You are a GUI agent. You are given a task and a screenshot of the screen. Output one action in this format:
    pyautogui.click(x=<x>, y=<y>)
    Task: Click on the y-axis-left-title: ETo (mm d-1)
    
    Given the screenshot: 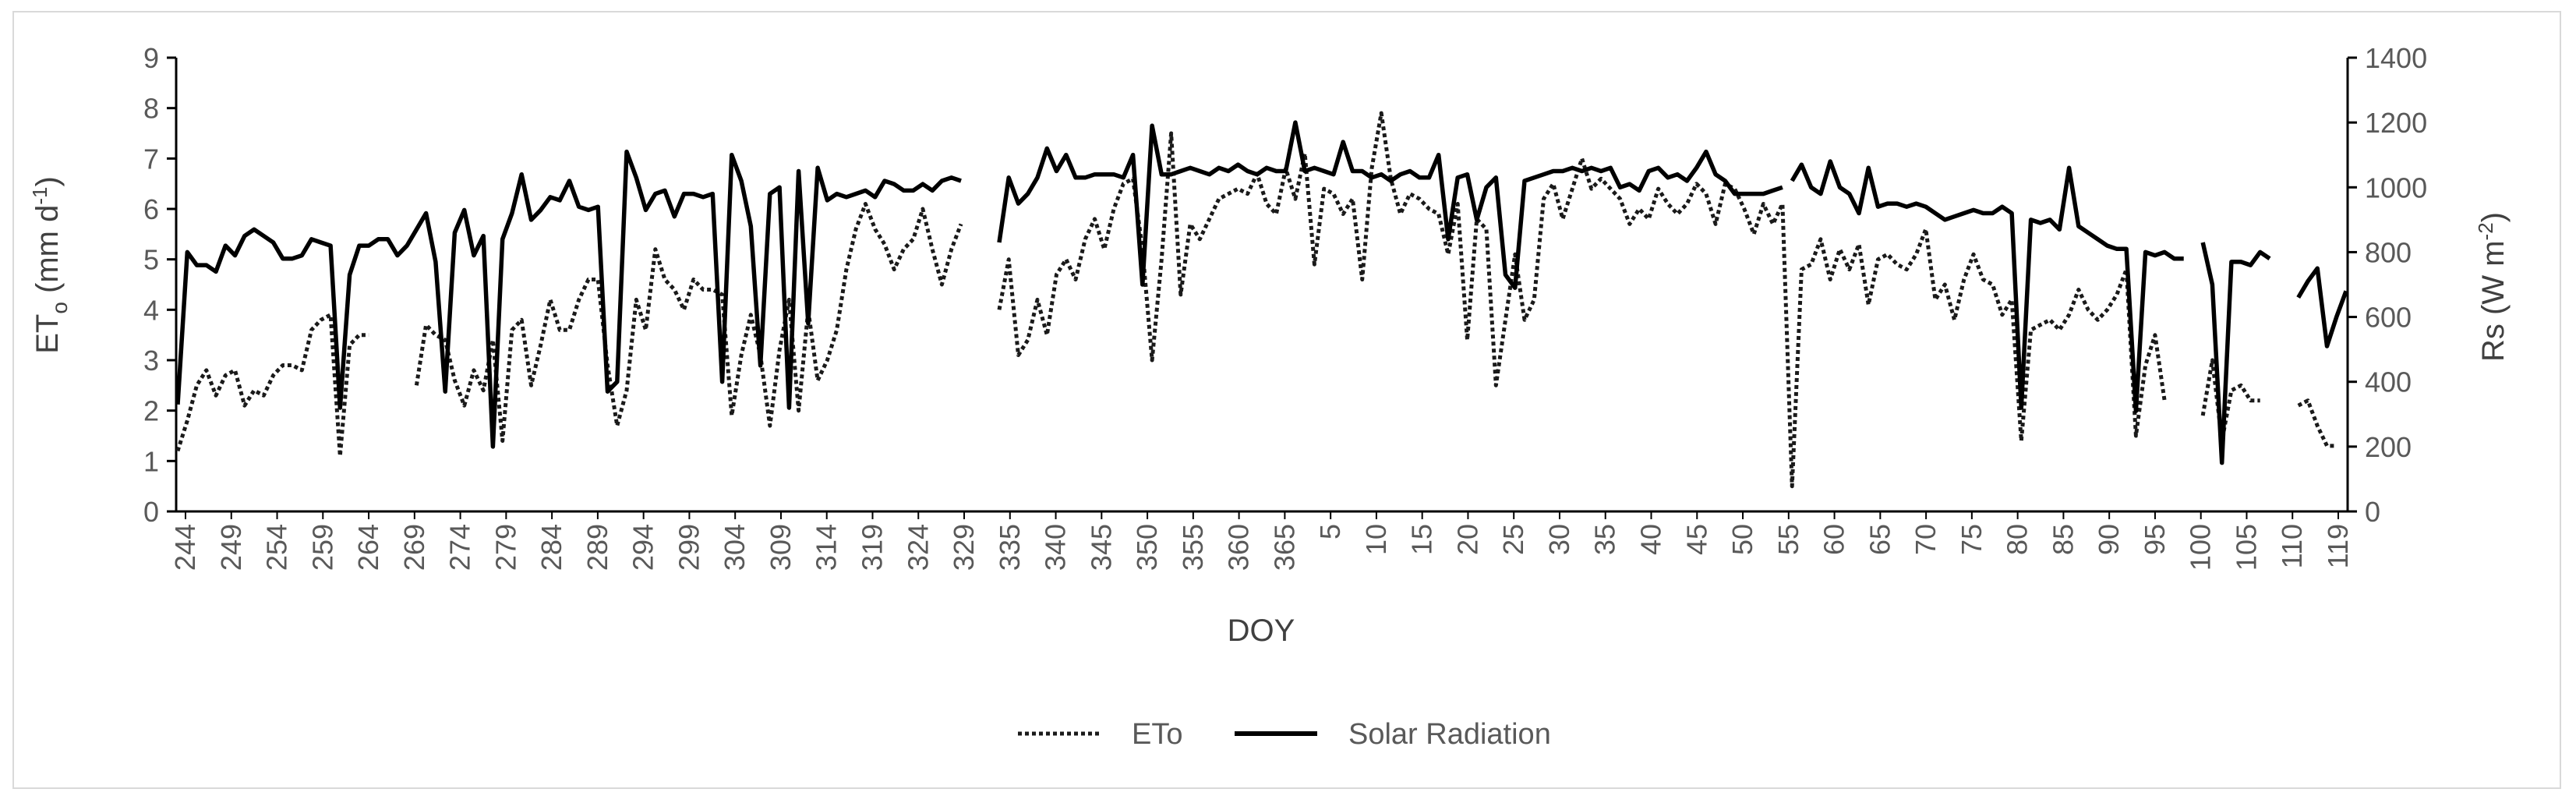 What is the action you would take?
    pyautogui.click(x=50, y=265)
    